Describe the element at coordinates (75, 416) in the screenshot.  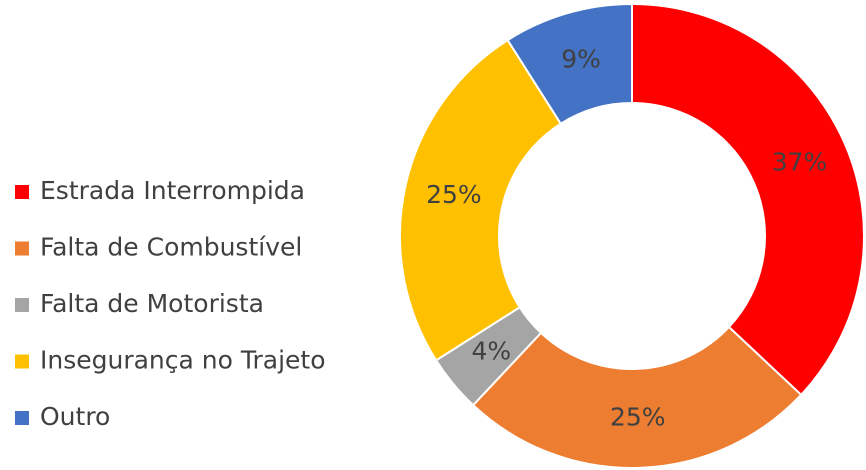
I see `legend-label: Outro` at that location.